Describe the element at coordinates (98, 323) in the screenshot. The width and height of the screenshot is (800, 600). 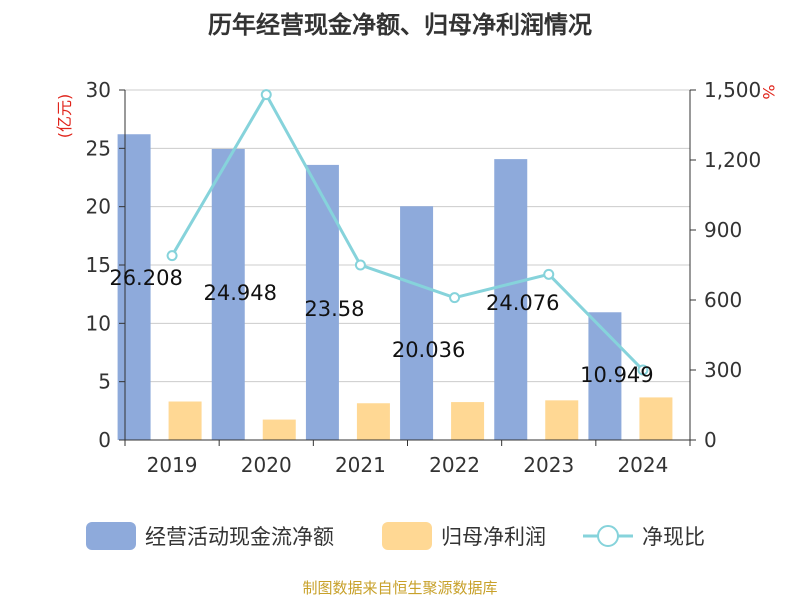
I see `left-tick-label: 10` at that location.